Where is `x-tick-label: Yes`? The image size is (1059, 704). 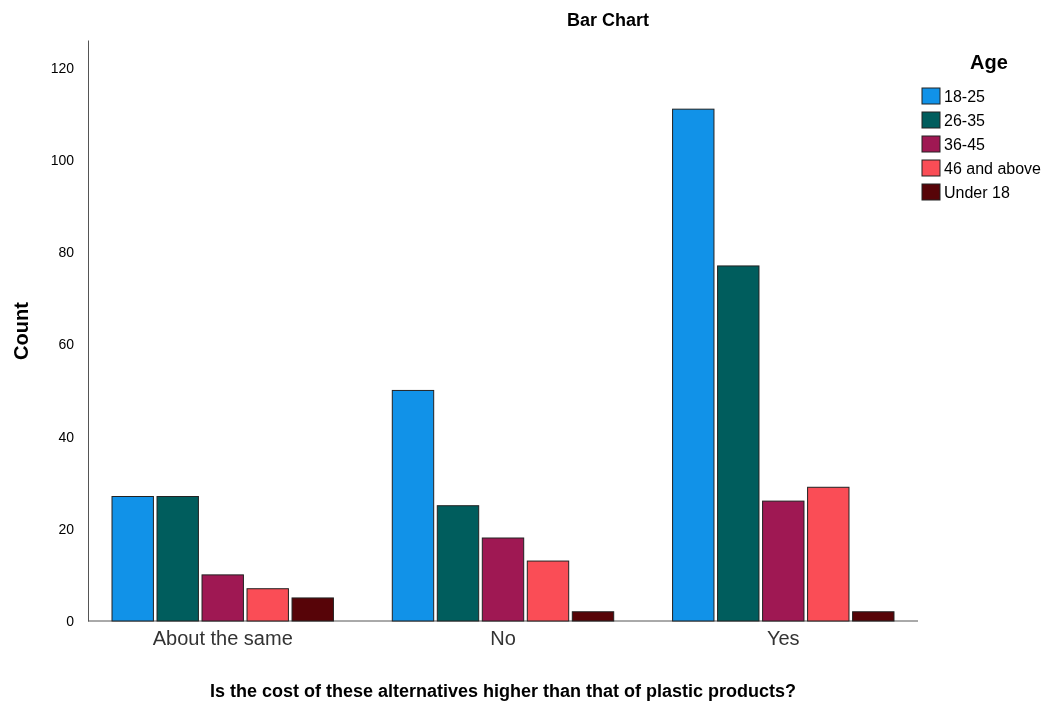 x-tick-label: Yes is located at coordinates (783, 638).